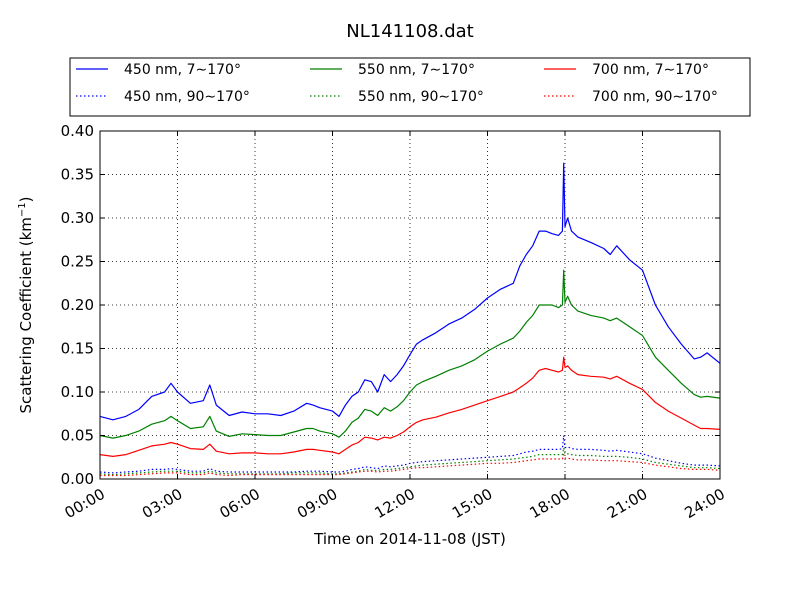 The width and height of the screenshot is (800, 600). Describe the element at coordinates (627, 503) in the screenshot. I see `x-tick-label: 21:00` at that location.